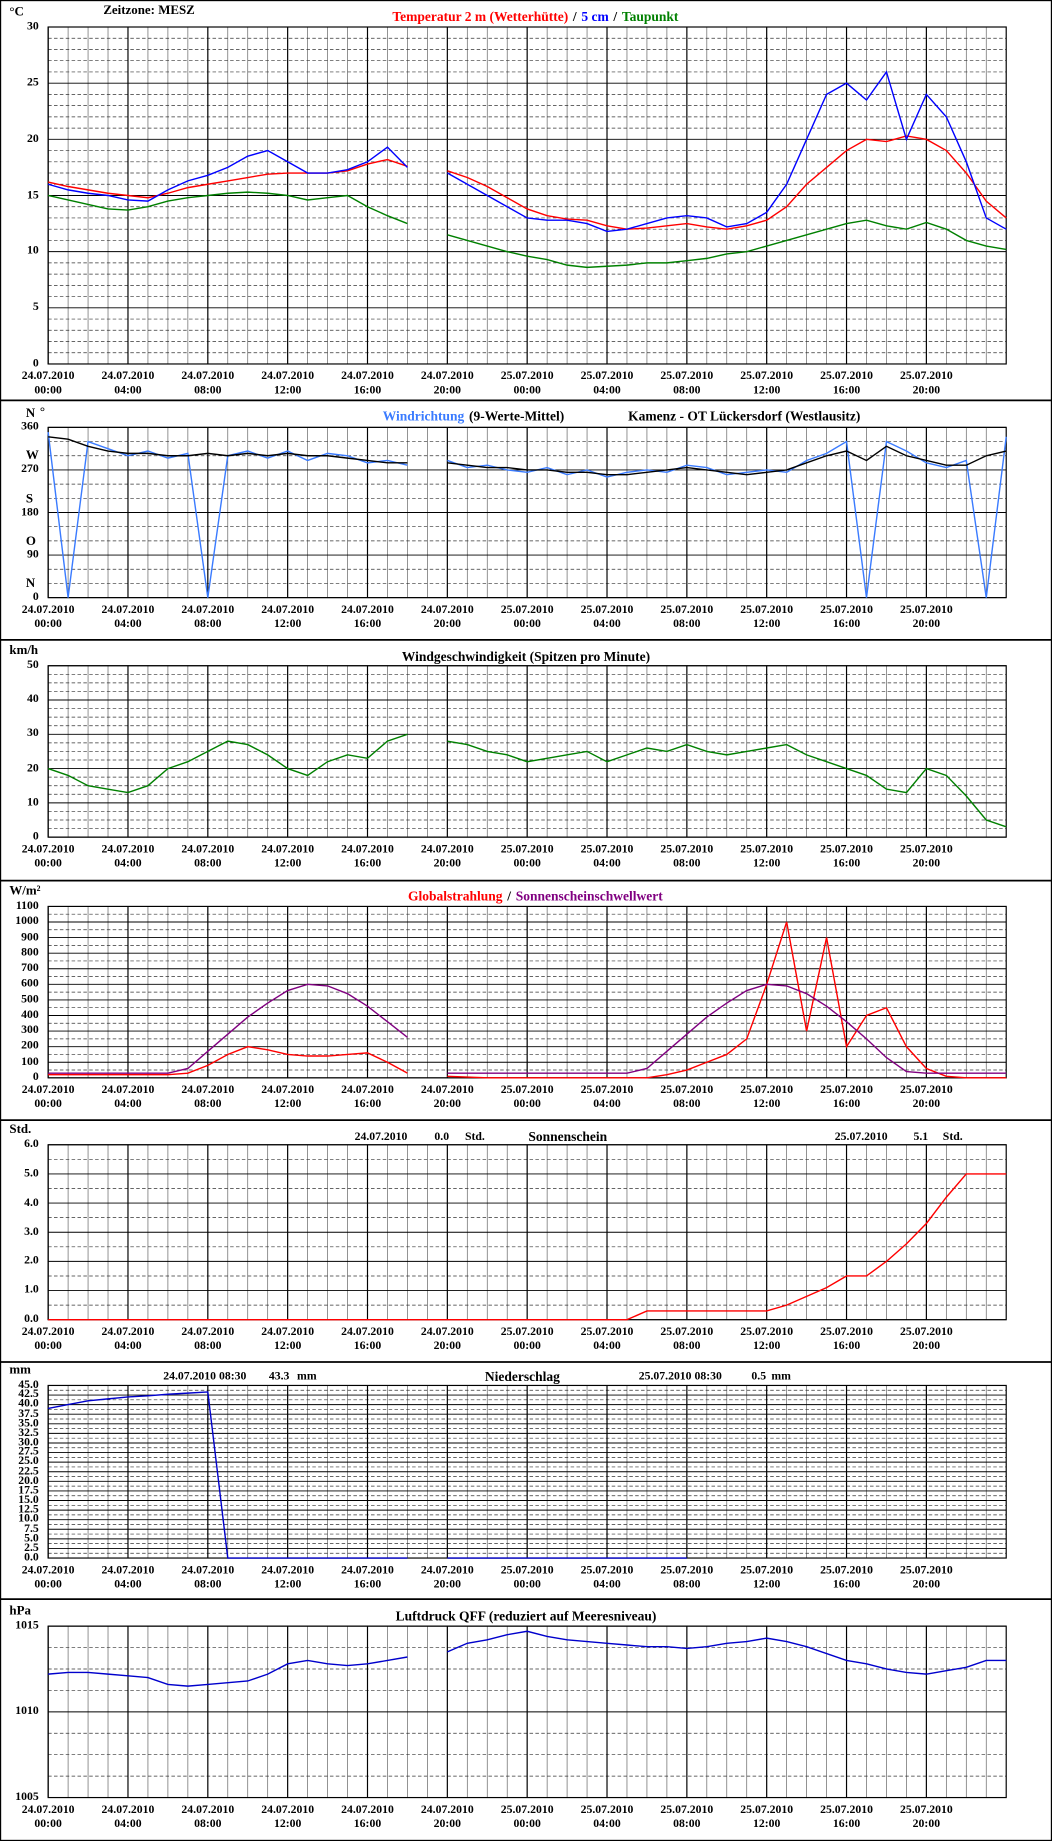 This screenshot has height=1841, width=1052. Describe the element at coordinates (455, 897) in the screenshot. I see `legend-entry: Globalstrahlung` at that location.